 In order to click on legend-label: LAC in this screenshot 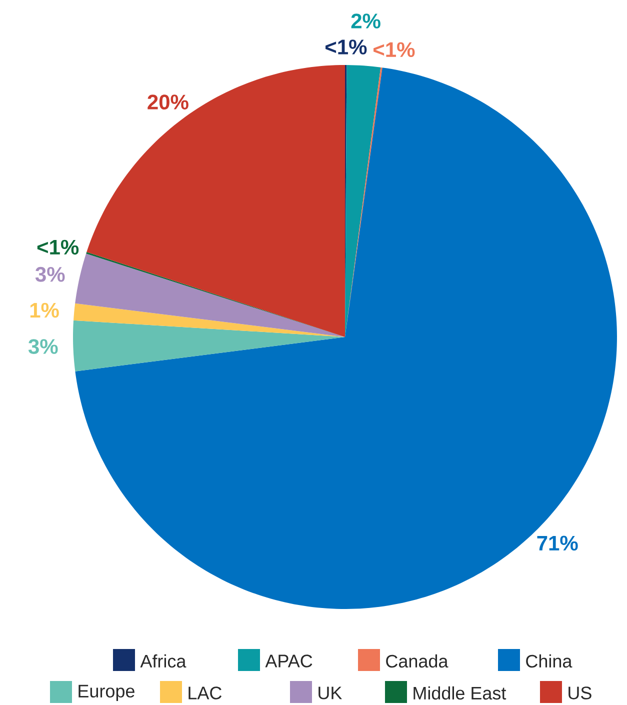, I will do `click(205, 693)`.